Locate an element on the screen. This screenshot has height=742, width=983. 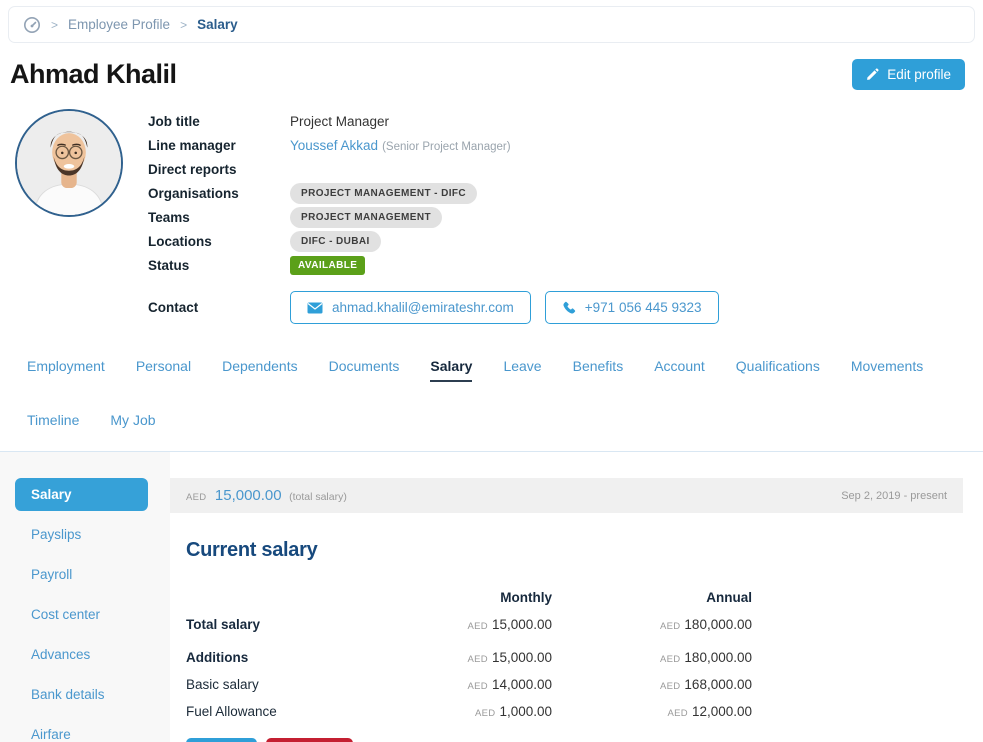
page-title: Ahmad Khalil is located at coordinates (93, 74).